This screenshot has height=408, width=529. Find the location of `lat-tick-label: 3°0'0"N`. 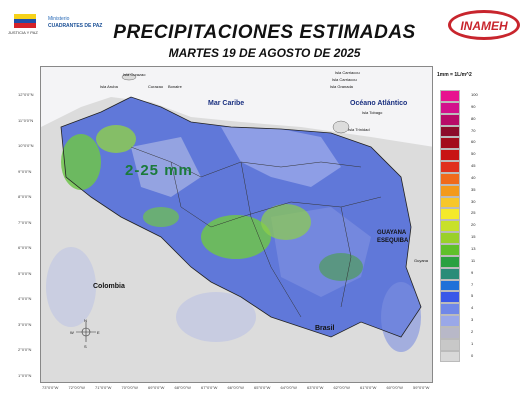

lat-tick-label: 3°0'0"N is located at coordinates (25, 324).